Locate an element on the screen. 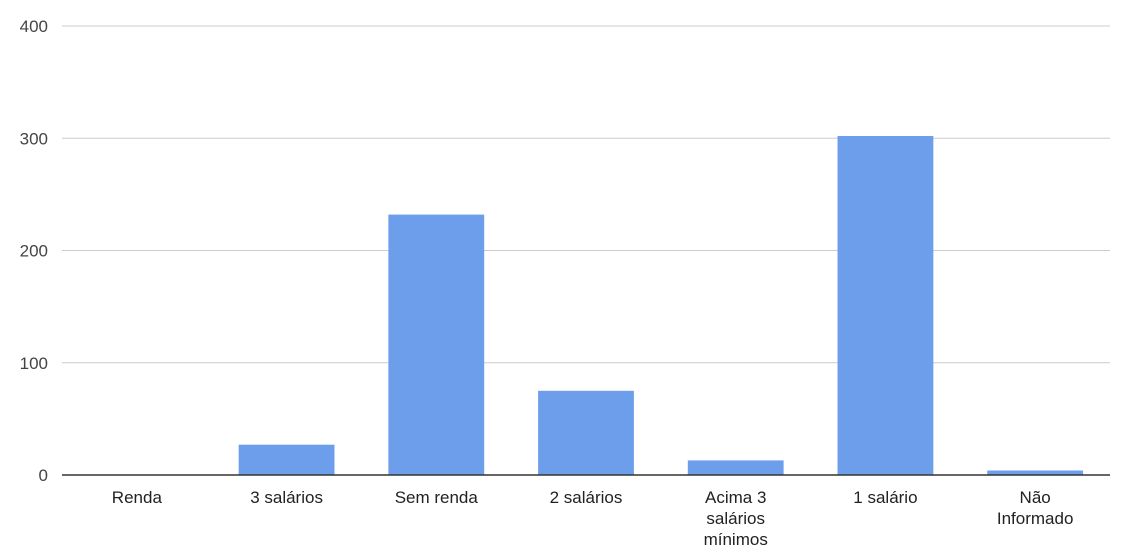 The image size is (1129, 556). x-tick-label: Sem renda is located at coordinates (437, 497).